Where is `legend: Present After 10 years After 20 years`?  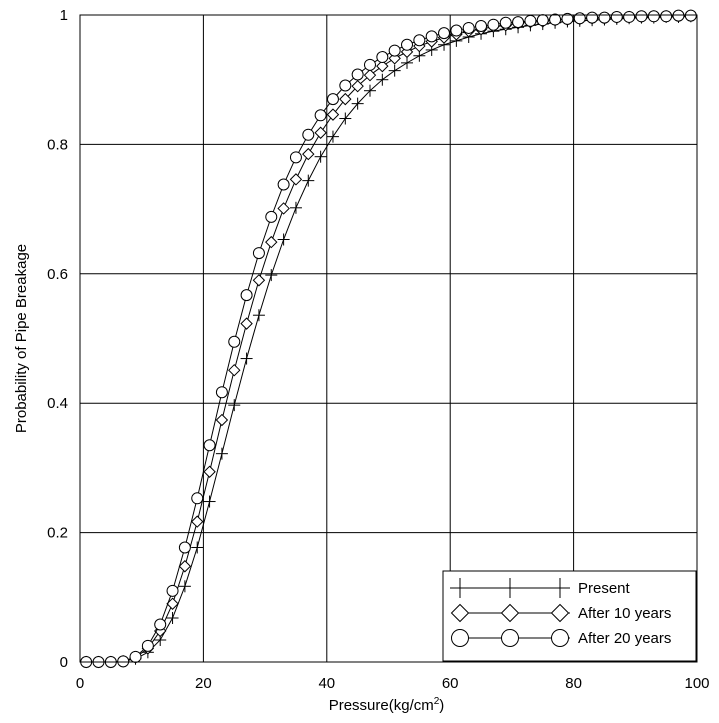
legend: Present After 10 years After 20 years is located at coordinates (569, 616).